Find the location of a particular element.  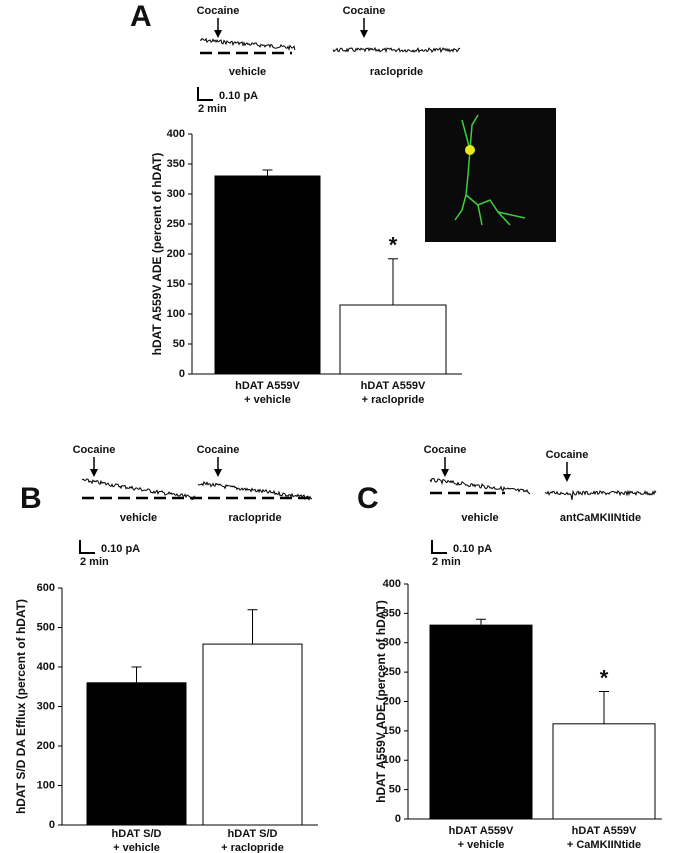

y-tick-label: 600 is located at coordinates (46, 588).